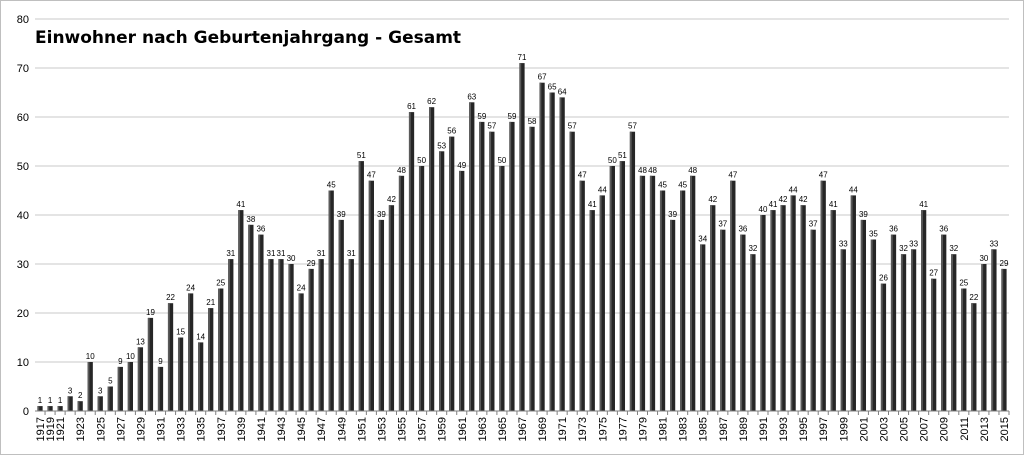 The image size is (1024, 455). I want to click on data-label: 67, so click(542, 77).